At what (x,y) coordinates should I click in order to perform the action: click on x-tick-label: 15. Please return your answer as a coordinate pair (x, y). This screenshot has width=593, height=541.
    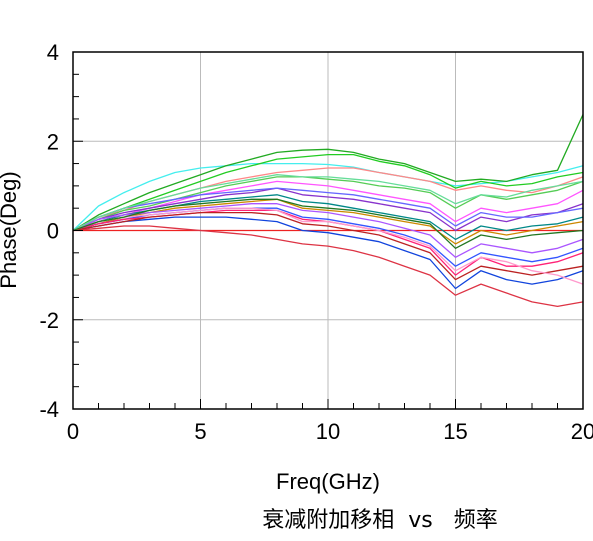
    Looking at the image, I should click on (455, 431).